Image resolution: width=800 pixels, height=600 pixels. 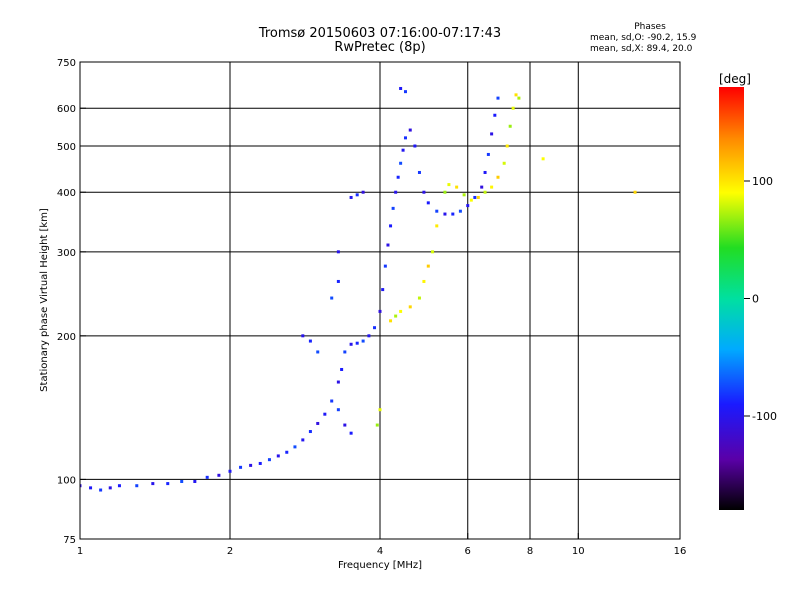 What do you see at coordinates (66, 480) in the screenshot?
I see `y-tick-label: 100` at bounding box center [66, 480].